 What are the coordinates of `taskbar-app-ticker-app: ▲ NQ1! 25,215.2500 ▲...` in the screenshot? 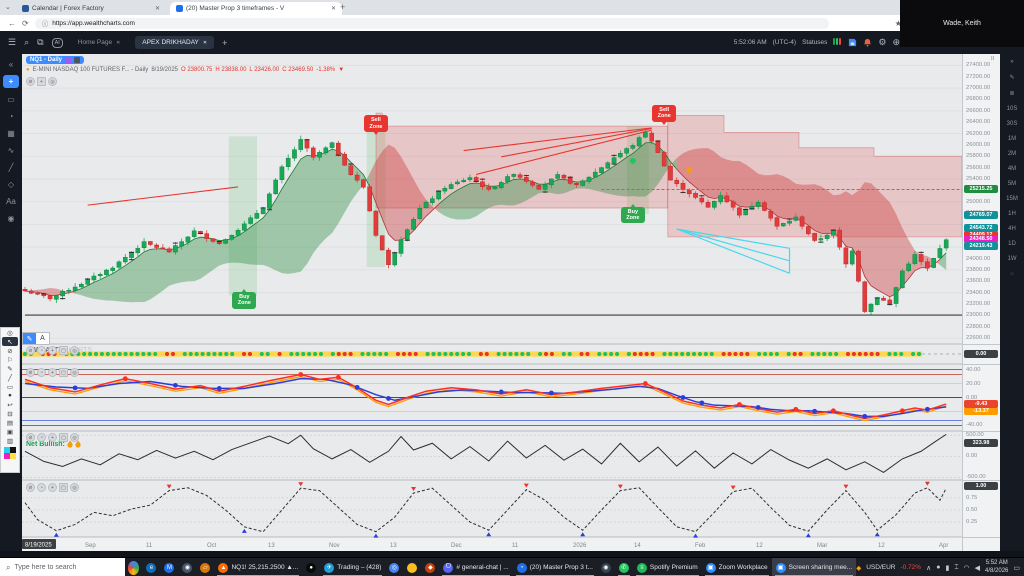 It's located at (258, 567).